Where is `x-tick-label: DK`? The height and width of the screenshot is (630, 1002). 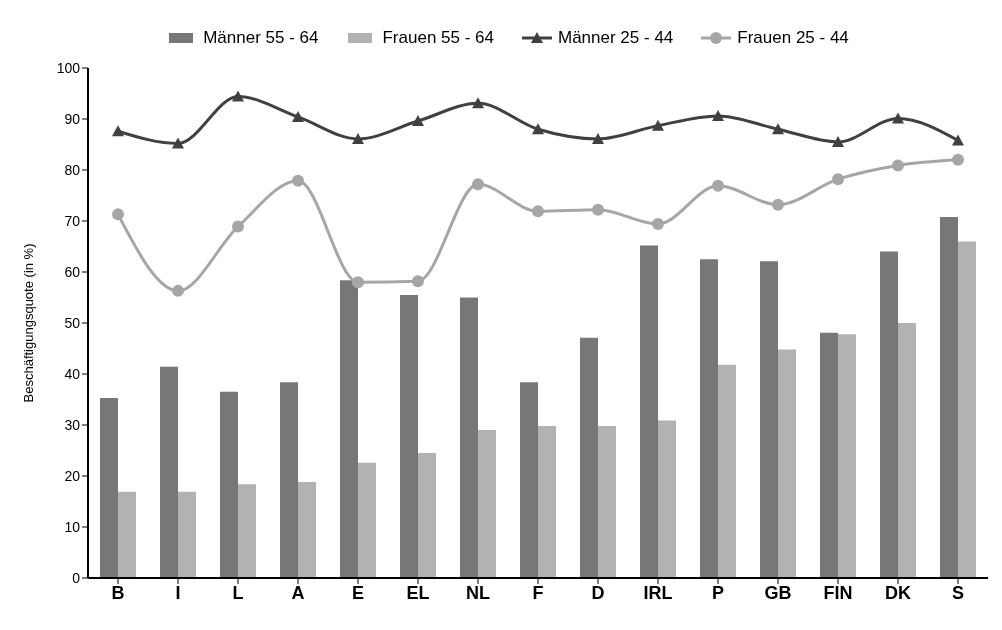
x-tick-label: DK is located at coordinates (898, 592).